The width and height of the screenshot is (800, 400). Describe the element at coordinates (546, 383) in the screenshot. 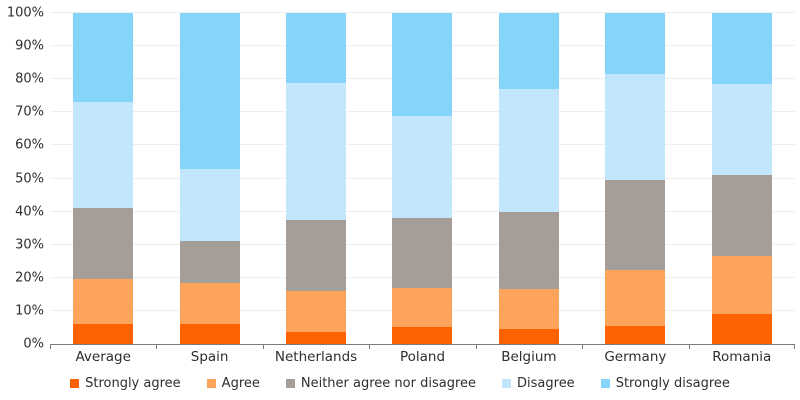

I see `legend-label: Disagree` at that location.